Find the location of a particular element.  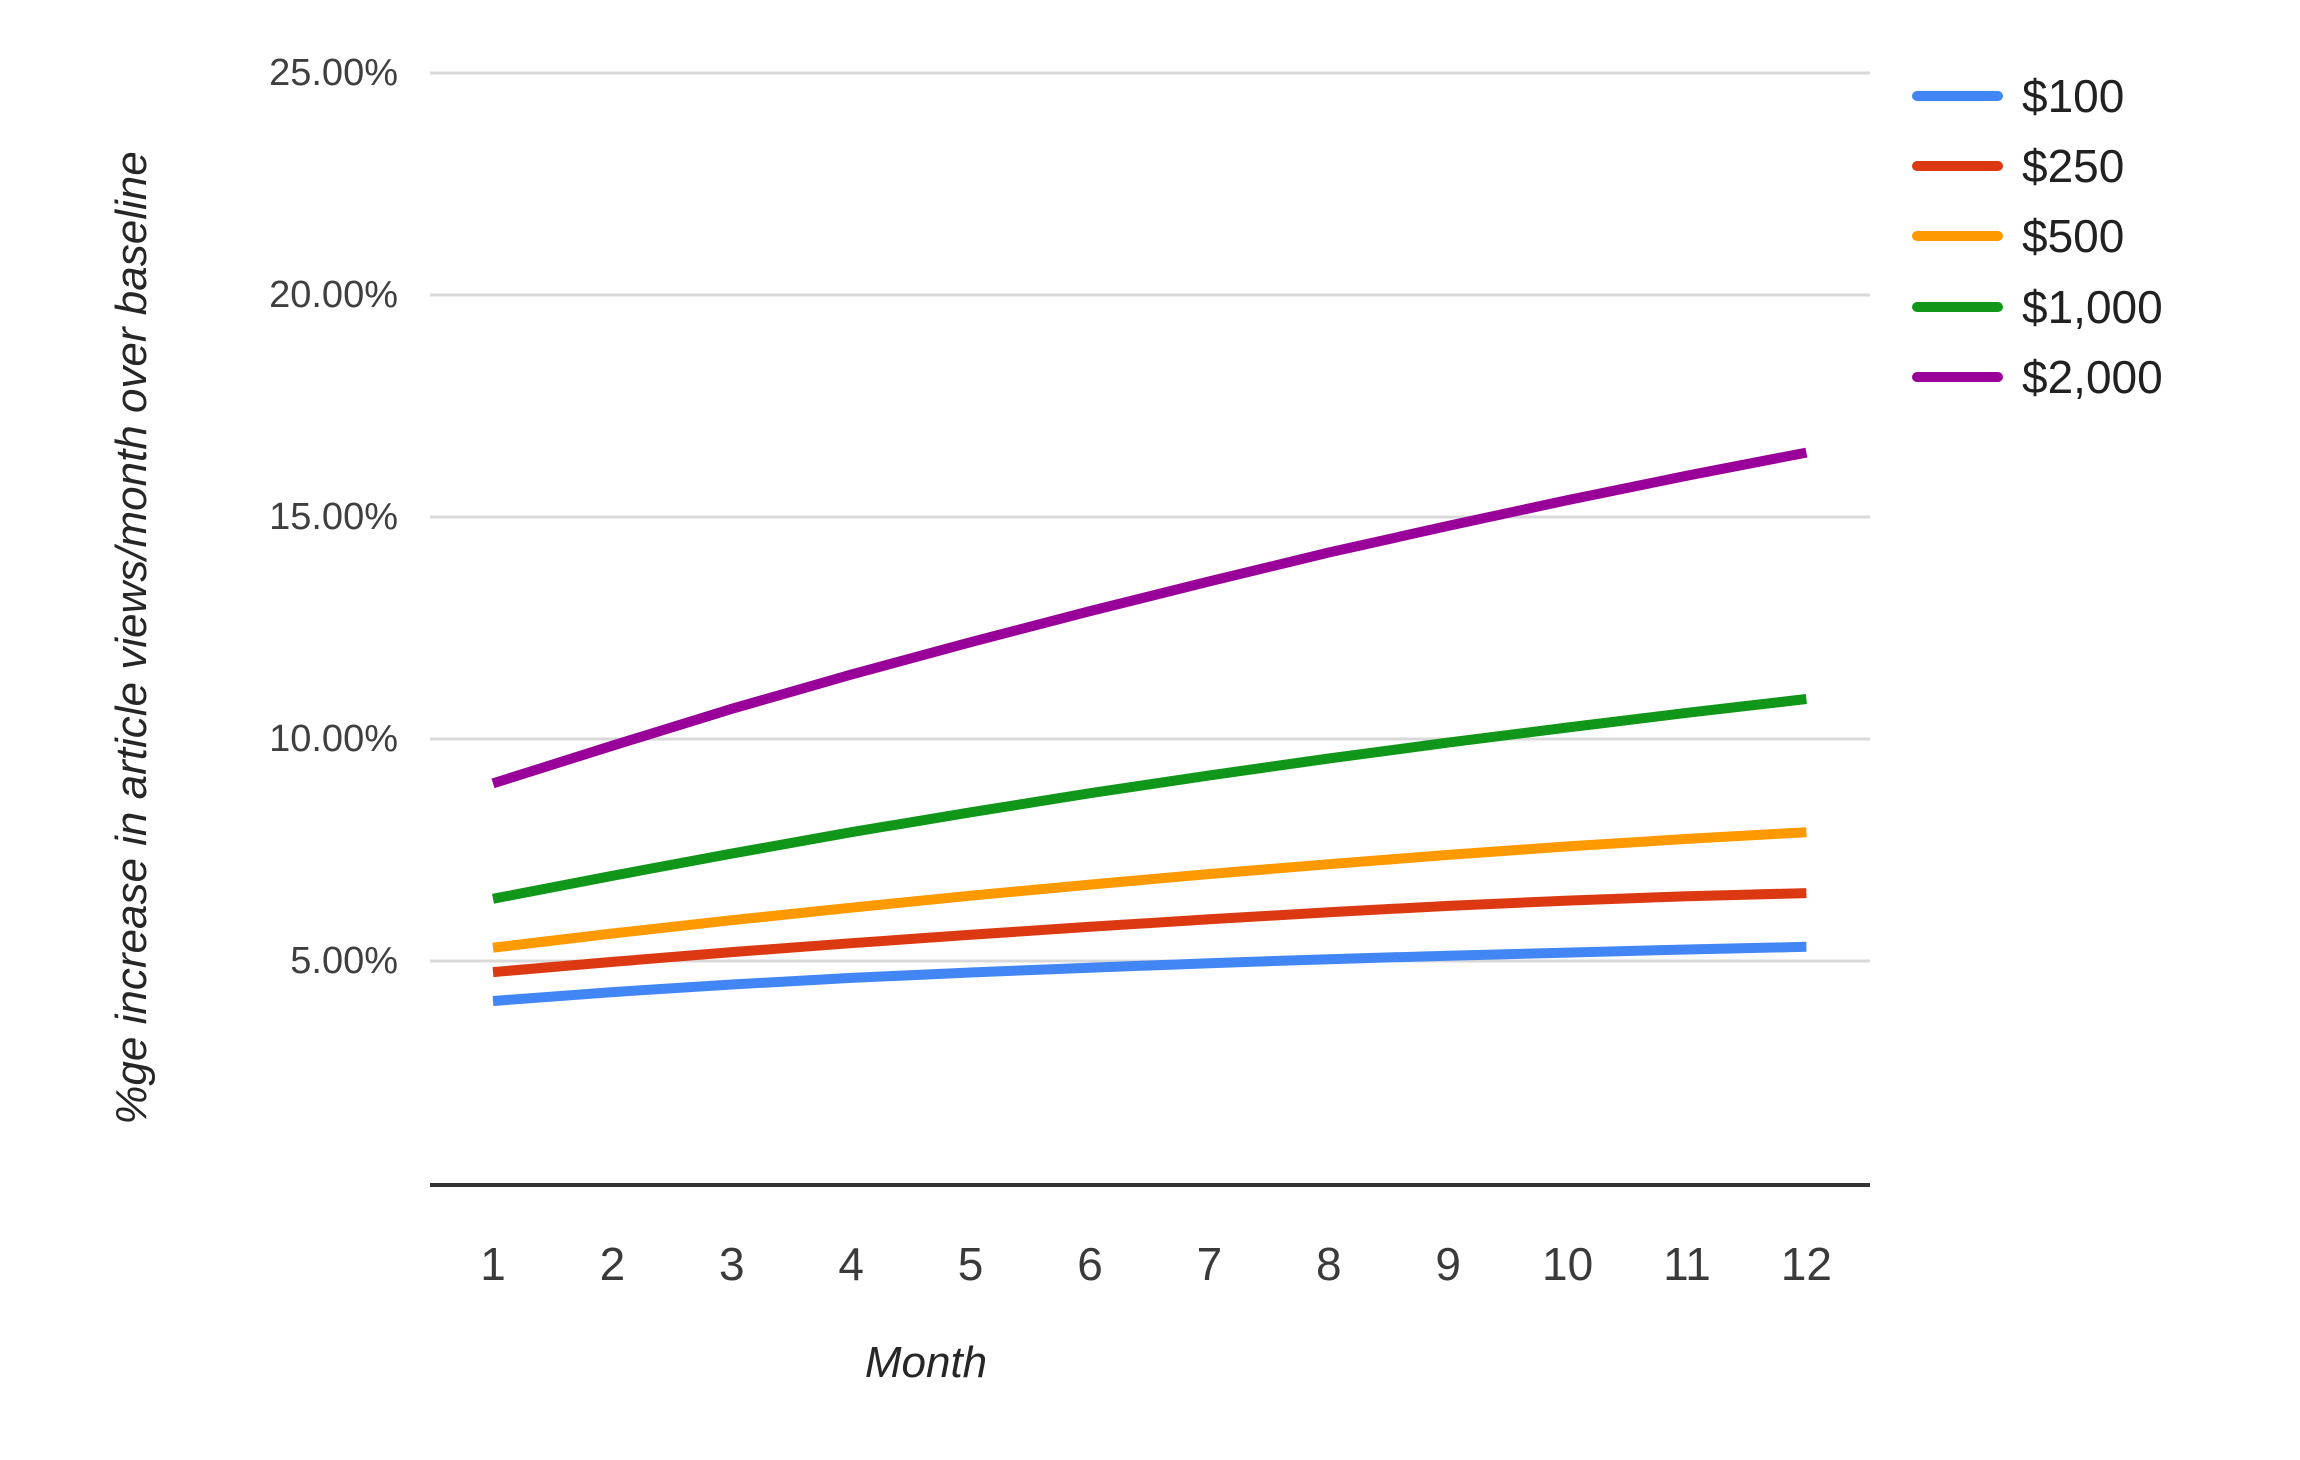

x-tick-label: 9 is located at coordinates (1448, 1264).